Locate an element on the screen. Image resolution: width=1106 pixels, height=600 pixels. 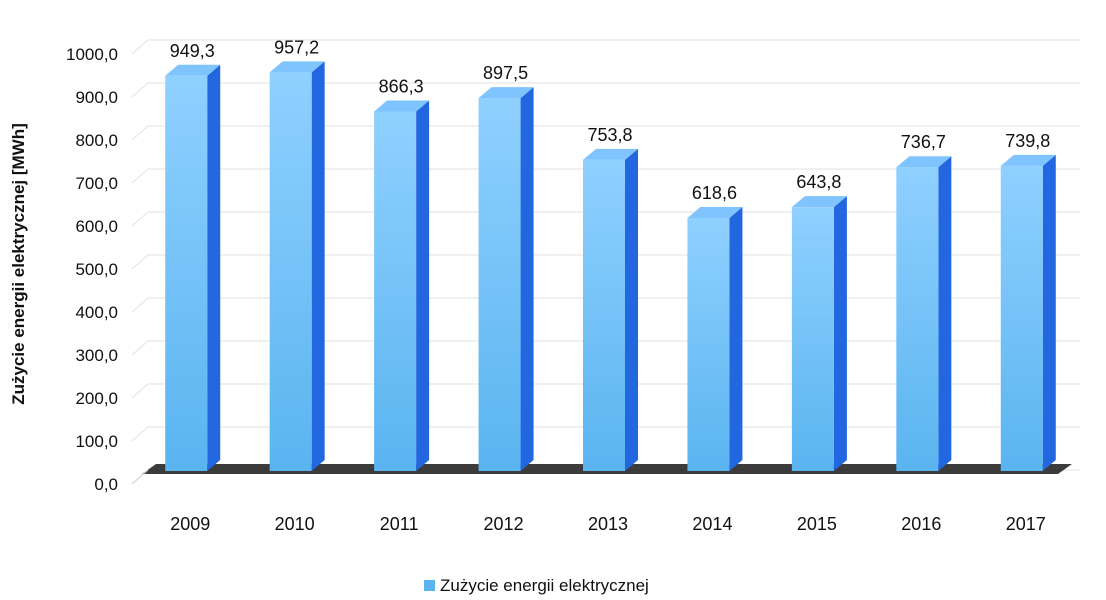
x-tick-label: 2013 is located at coordinates (608, 524).